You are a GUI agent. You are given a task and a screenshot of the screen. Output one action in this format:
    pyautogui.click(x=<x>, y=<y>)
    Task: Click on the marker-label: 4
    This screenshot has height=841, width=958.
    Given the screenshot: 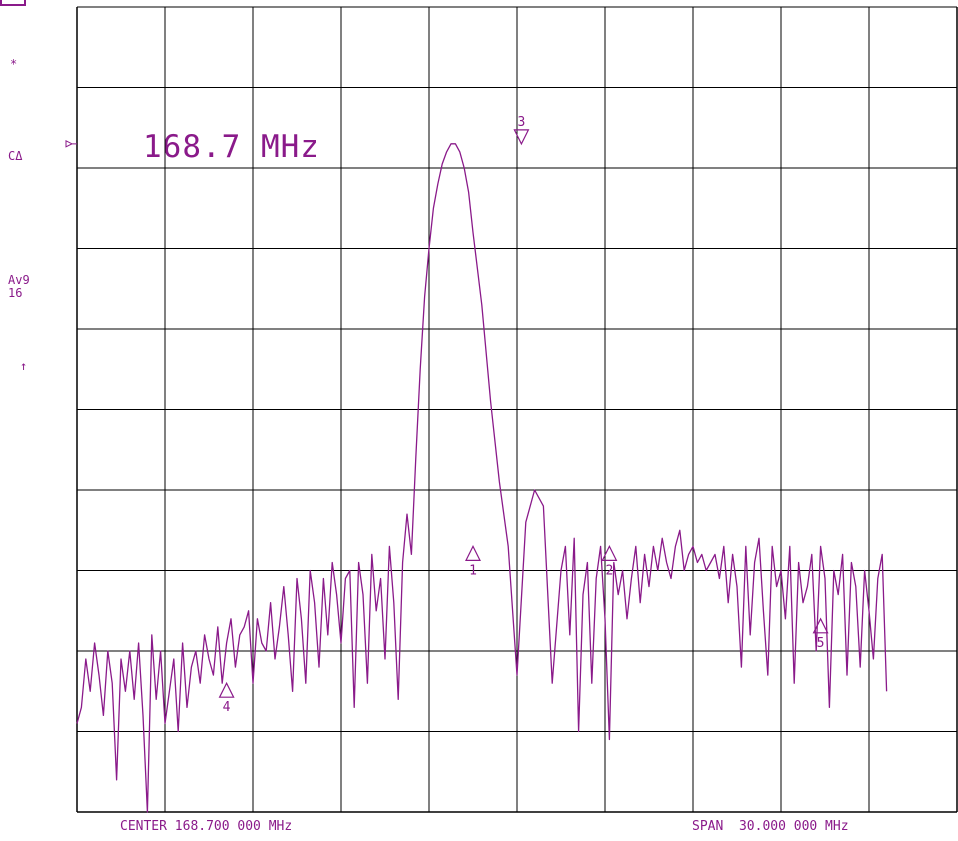 What is the action you would take?
    pyautogui.click(x=227, y=707)
    